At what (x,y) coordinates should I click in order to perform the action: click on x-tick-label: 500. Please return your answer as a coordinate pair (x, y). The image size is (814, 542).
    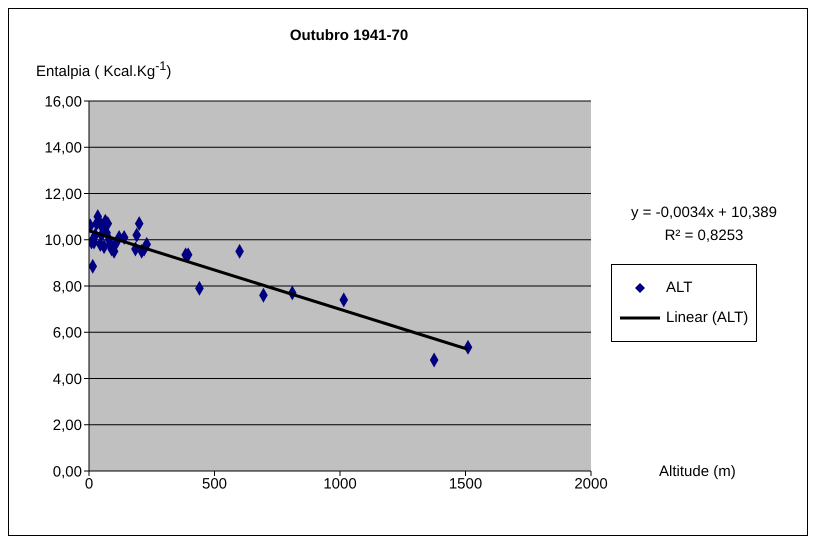
    Looking at the image, I should click on (215, 484).